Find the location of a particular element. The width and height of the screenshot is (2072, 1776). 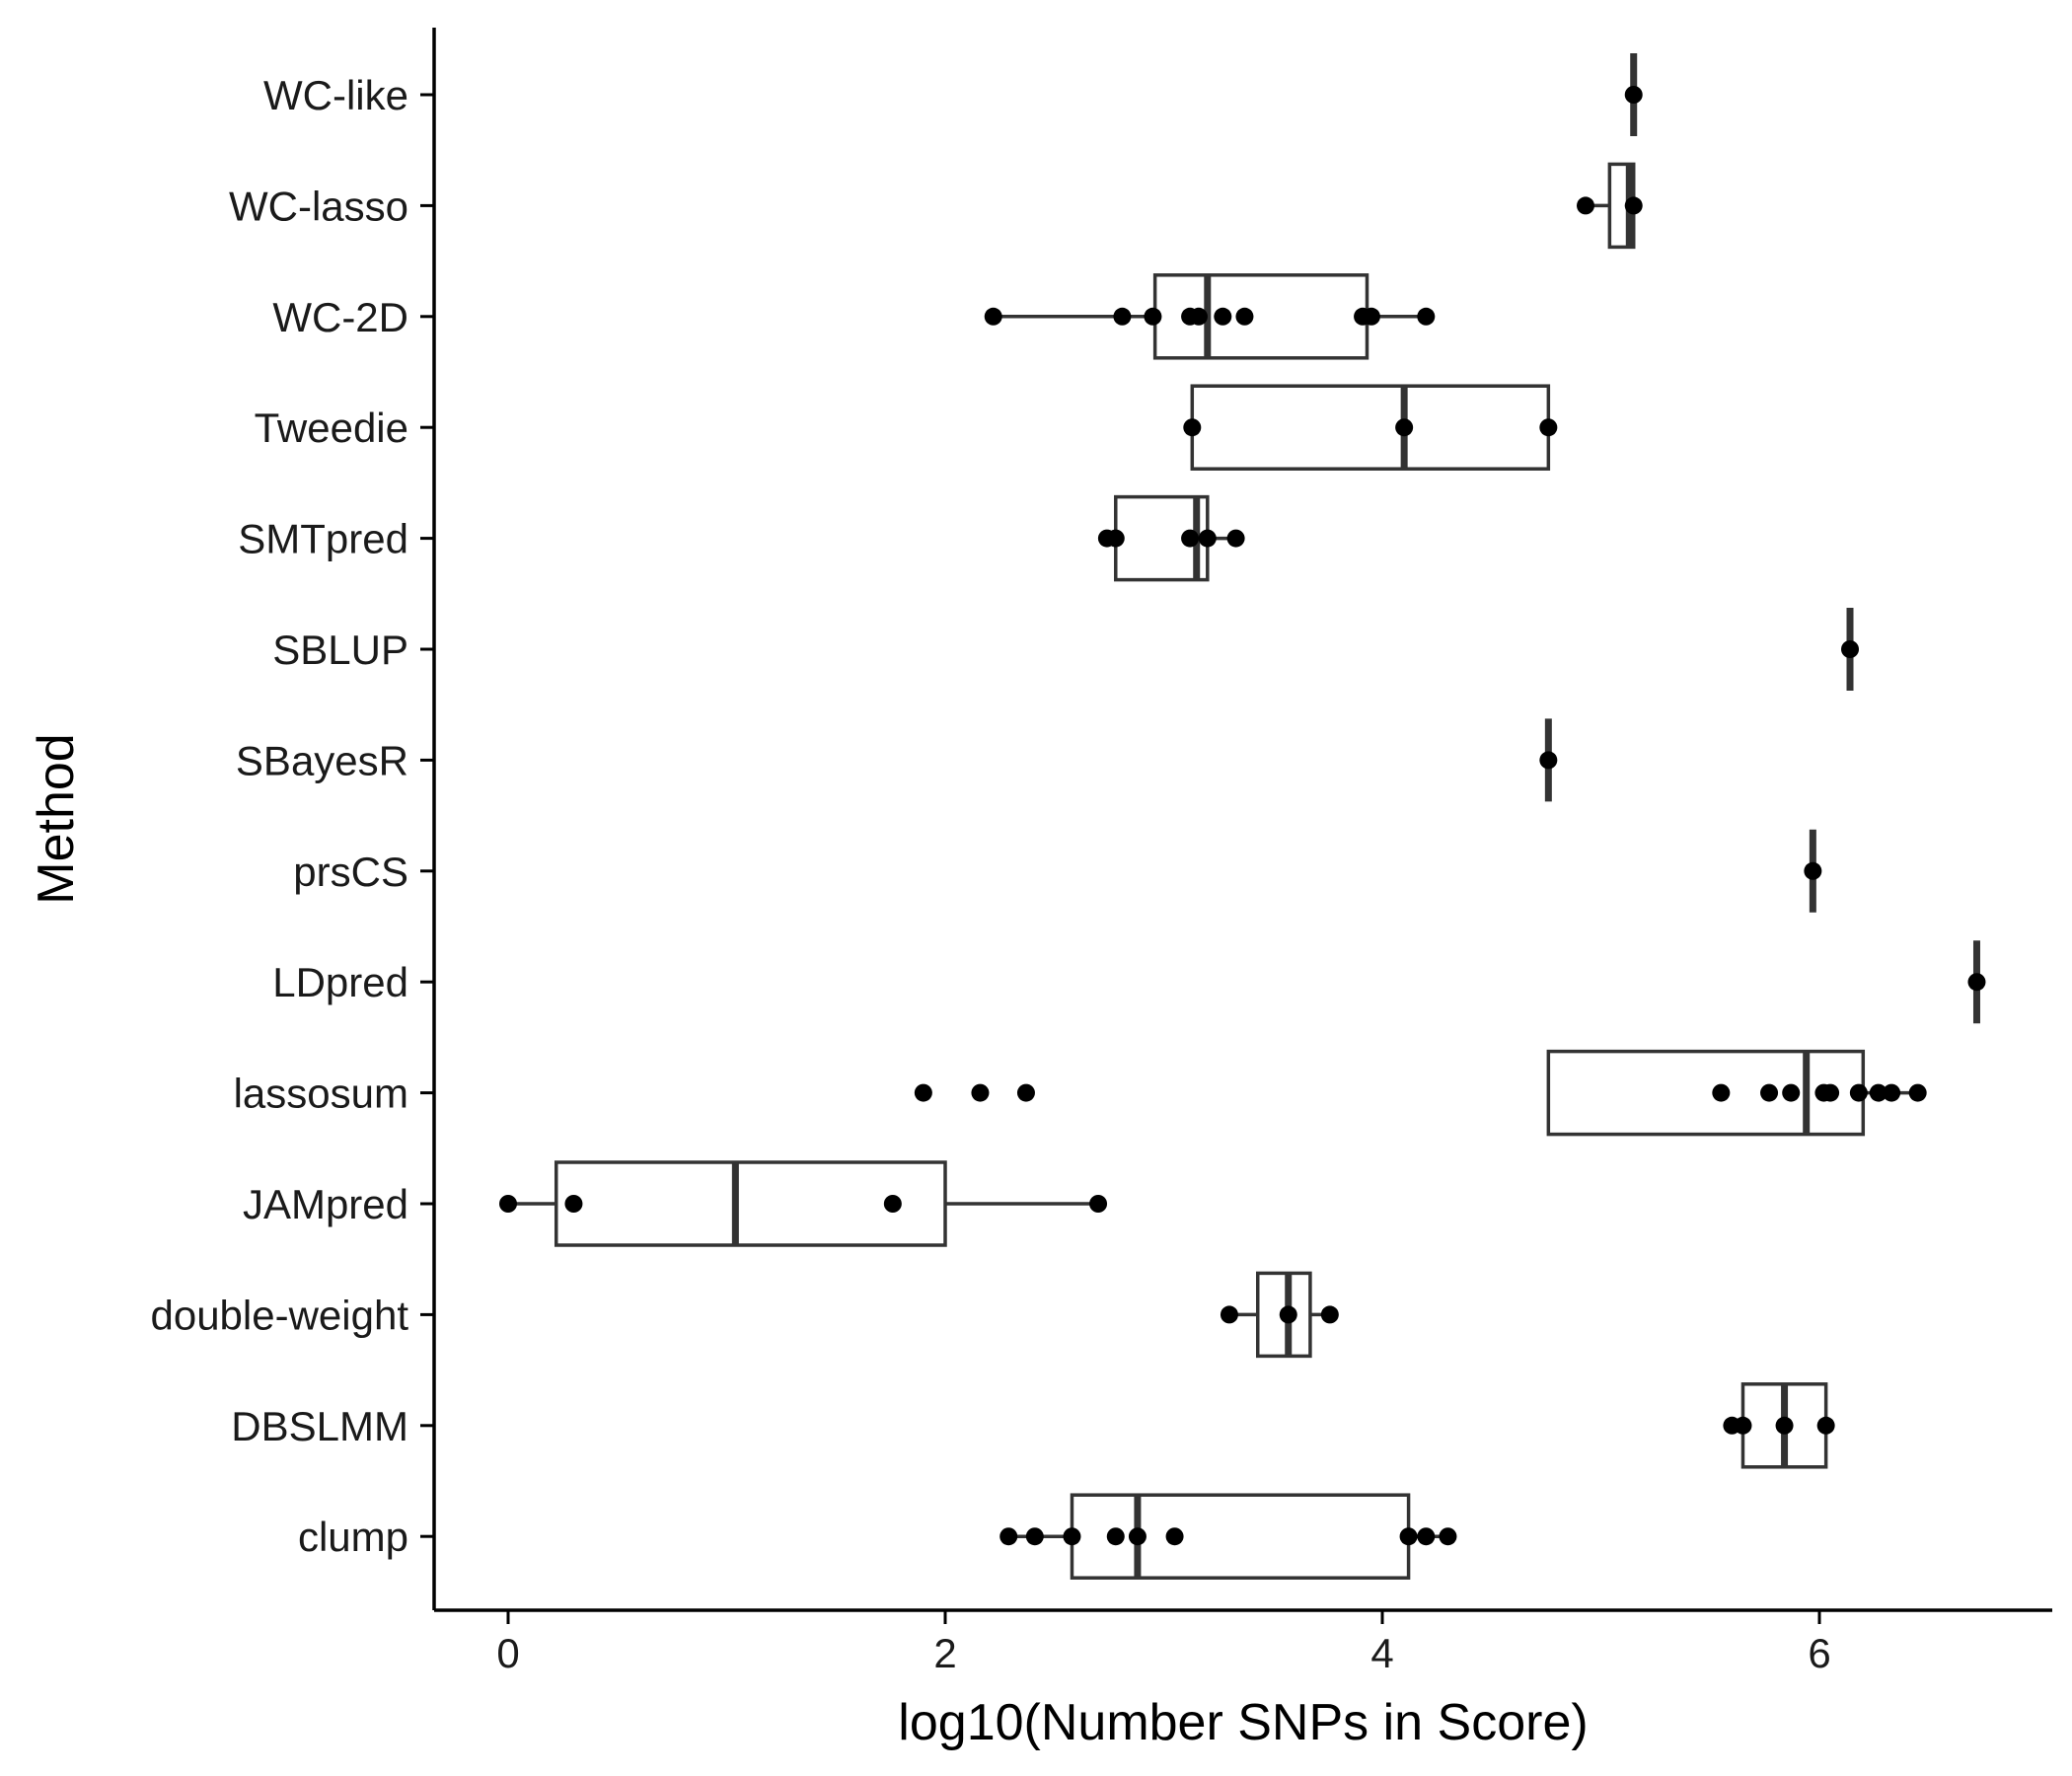

y-tick-label: WC-2D is located at coordinates (340, 317).